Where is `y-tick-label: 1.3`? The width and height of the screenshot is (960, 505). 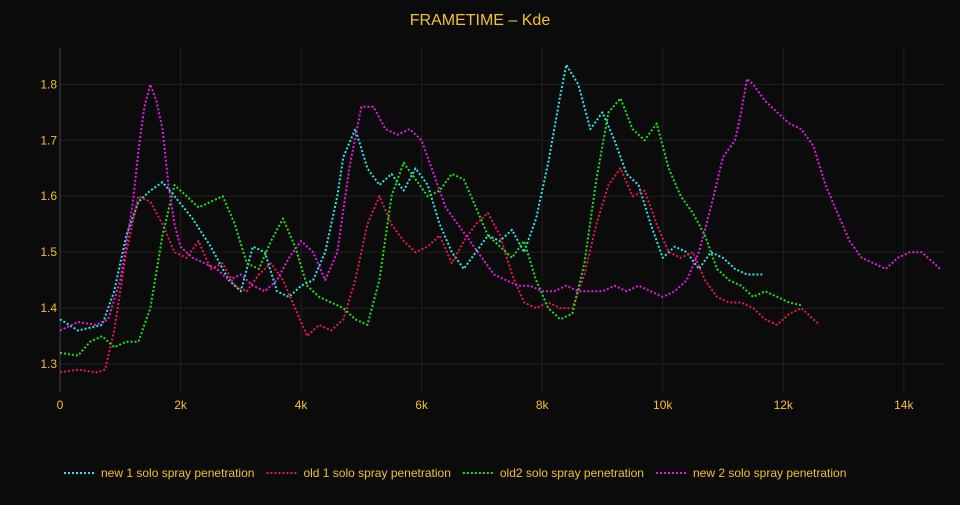 y-tick-label: 1.3 is located at coordinates (48, 364).